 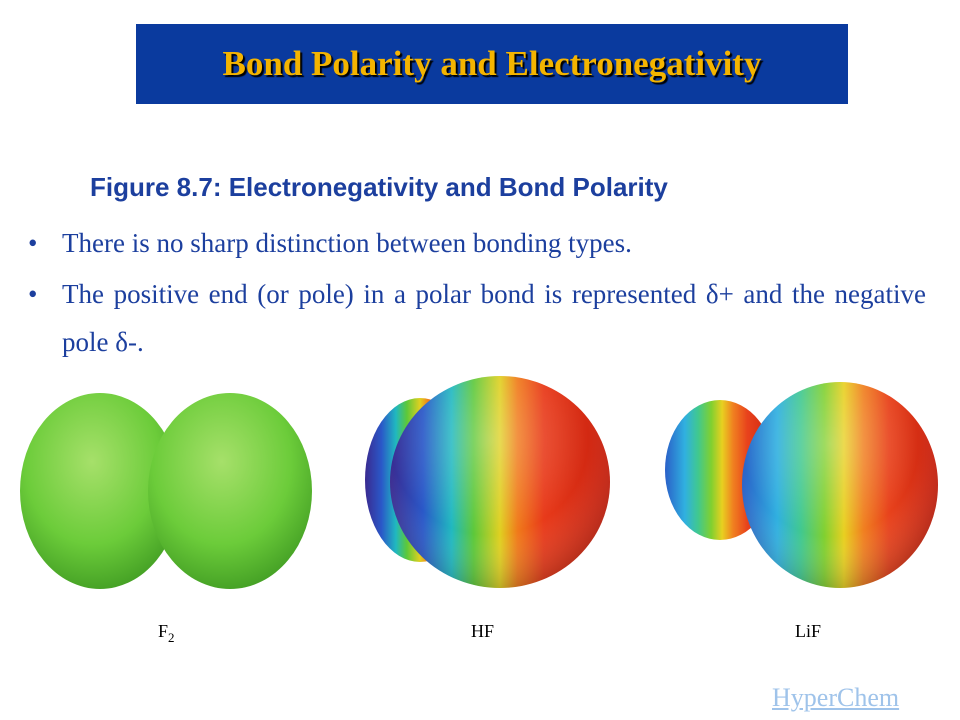 I want to click on molecule-label: F2, so click(x=166, y=633).